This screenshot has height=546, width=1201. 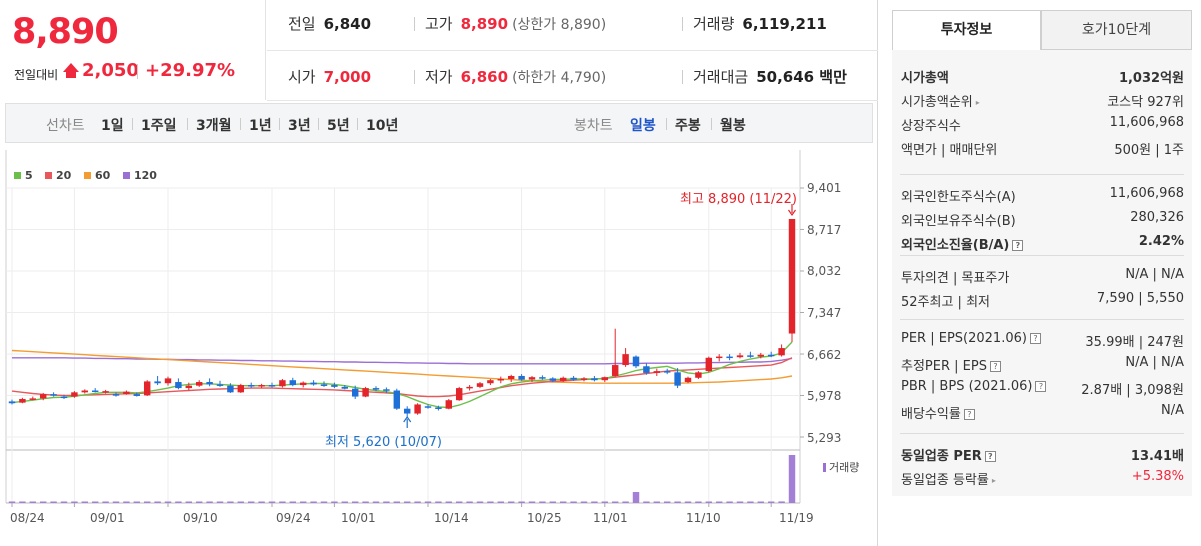 I want to click on period-1y: 1년, so click(x=260, y=126).